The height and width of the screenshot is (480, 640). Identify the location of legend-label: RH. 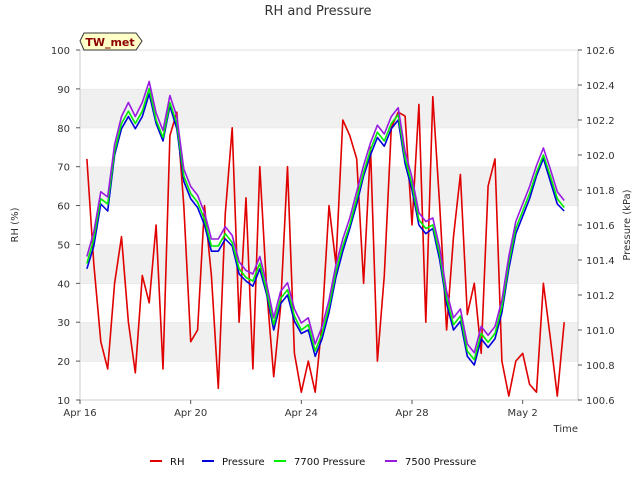
(177, 462).